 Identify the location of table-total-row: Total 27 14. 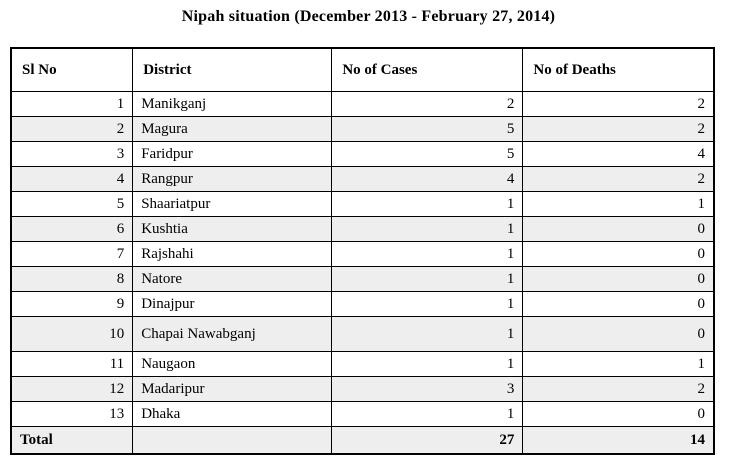
(362, 440).